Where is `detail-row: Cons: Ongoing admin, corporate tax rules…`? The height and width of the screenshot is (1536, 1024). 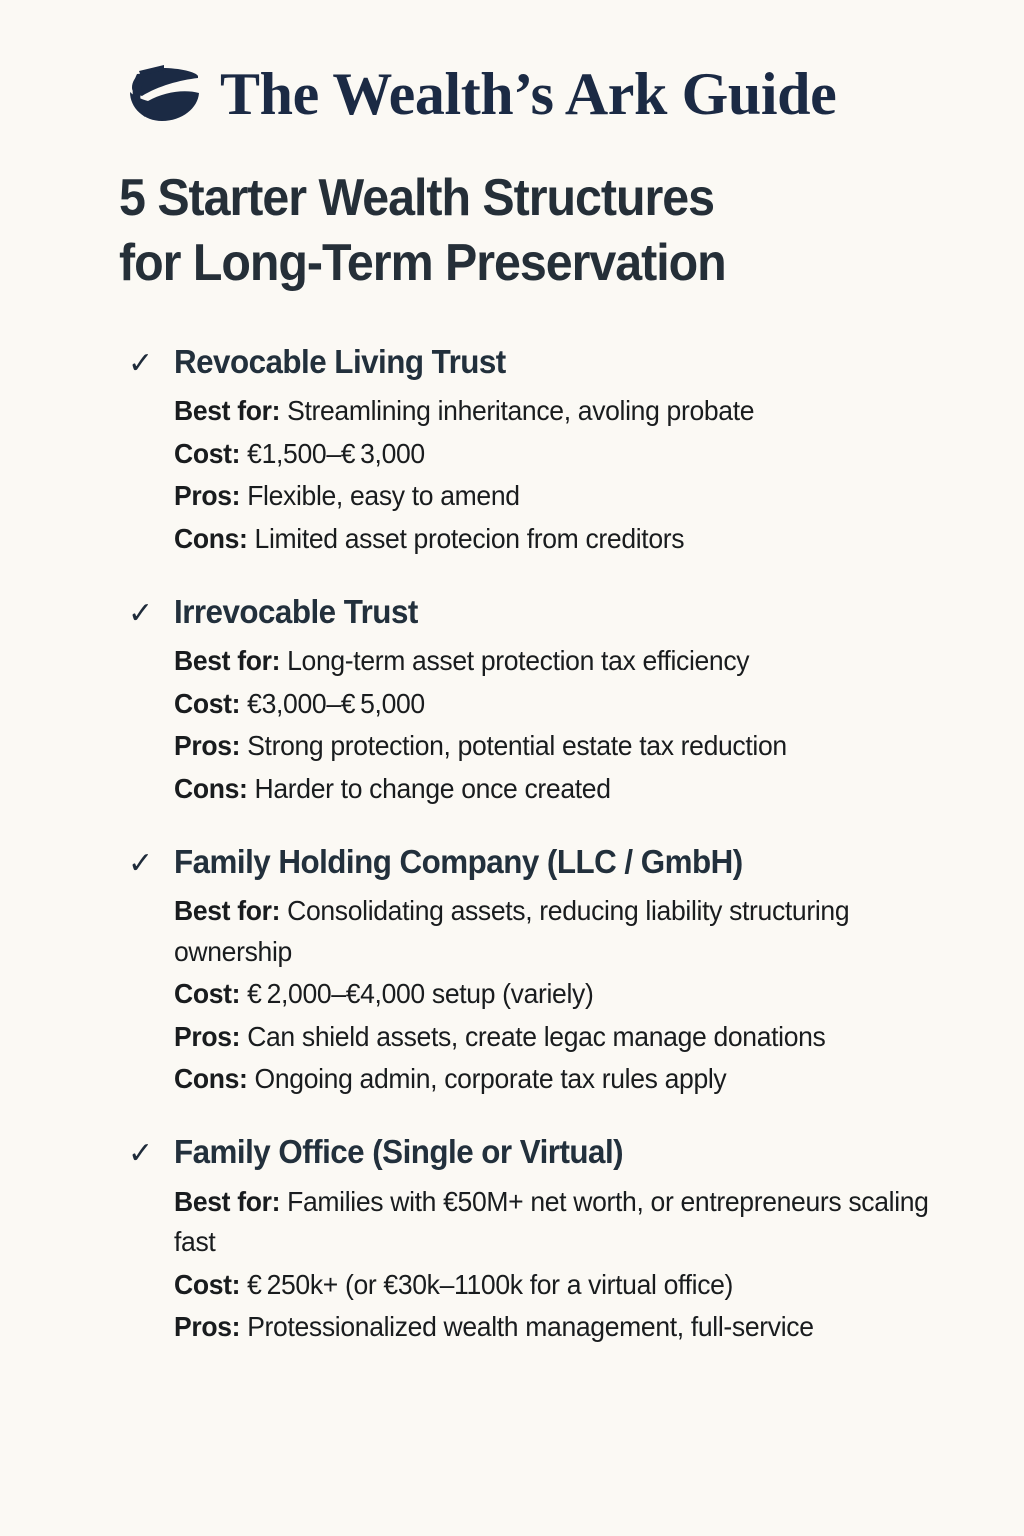
detail-row: Cons: Ongoing admin, corporate tax rules… is located at coordinates (569, 1079).